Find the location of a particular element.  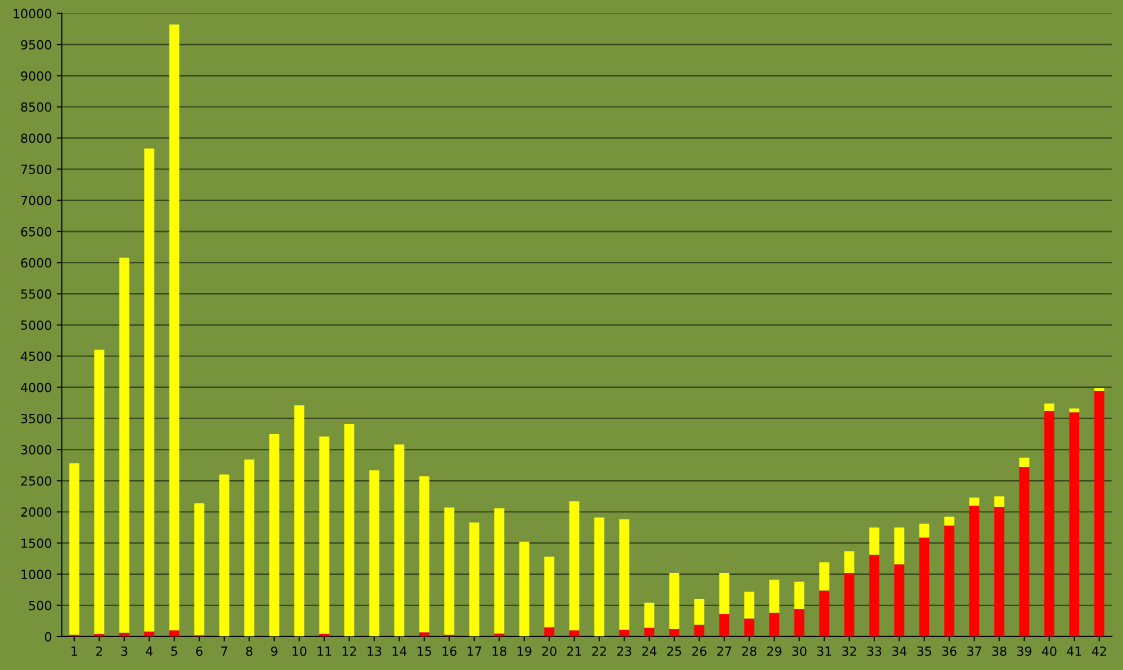

x-tick-label: 25 is located at coordinates (674, 651).